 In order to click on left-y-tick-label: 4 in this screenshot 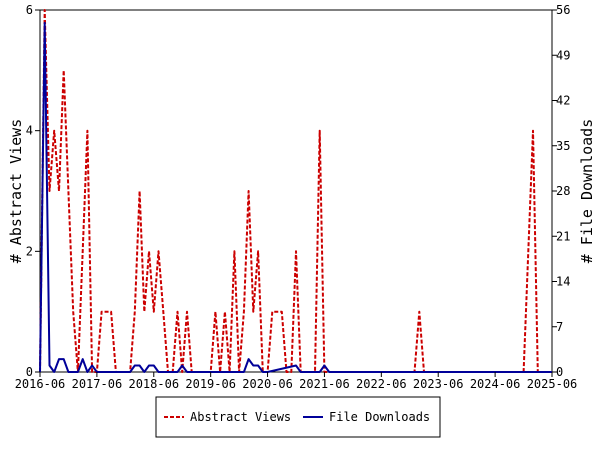, I will do `click(29, 131)`.